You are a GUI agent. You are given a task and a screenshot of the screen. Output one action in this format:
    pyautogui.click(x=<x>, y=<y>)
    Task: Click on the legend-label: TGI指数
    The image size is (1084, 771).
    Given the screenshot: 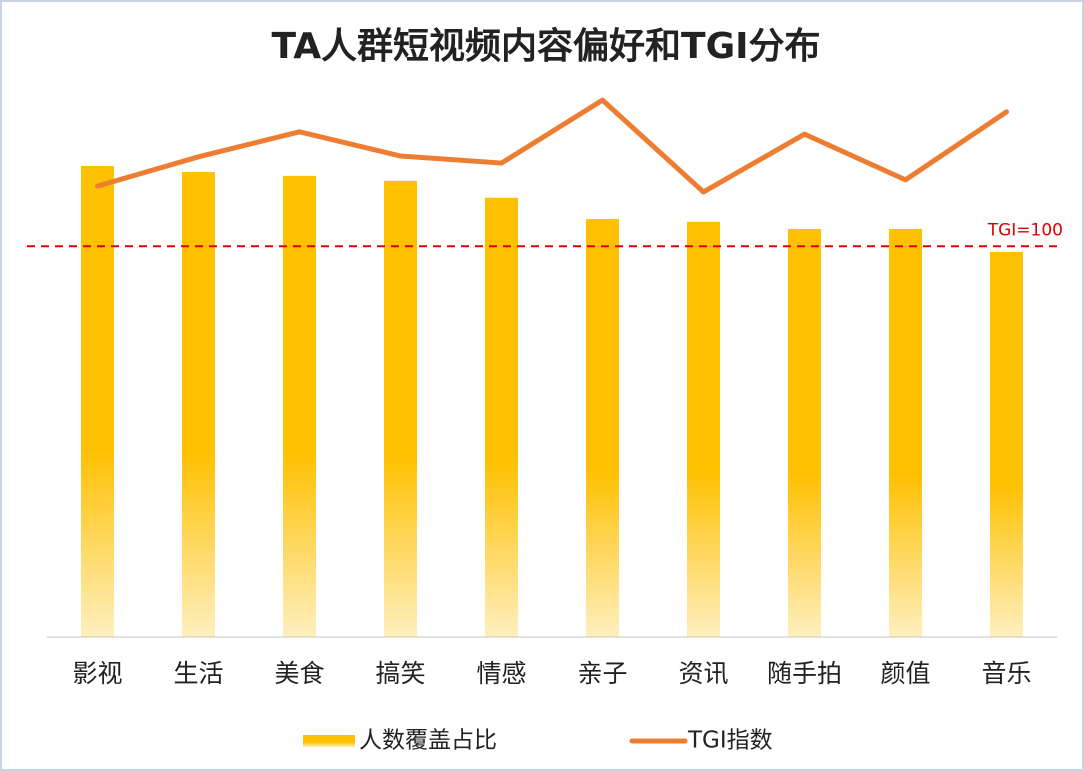 What is the action you would take?
    pyautogui.click(x=730, y=741)
    